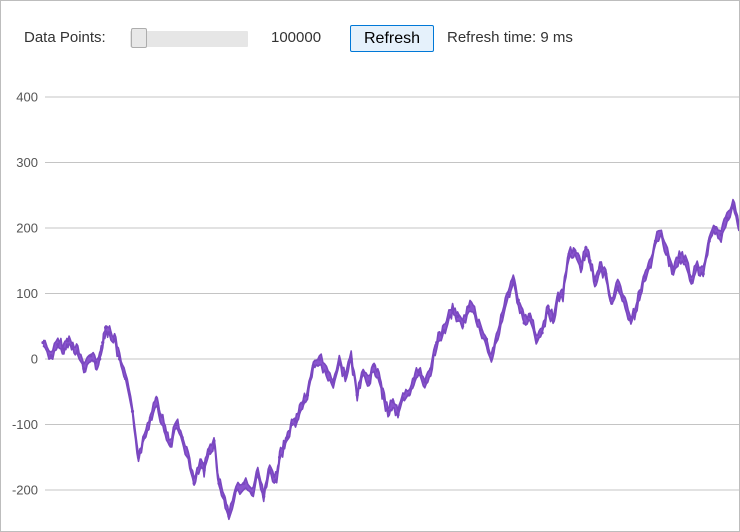  I want to click on y-tick-label: 400, so click(27, 97).